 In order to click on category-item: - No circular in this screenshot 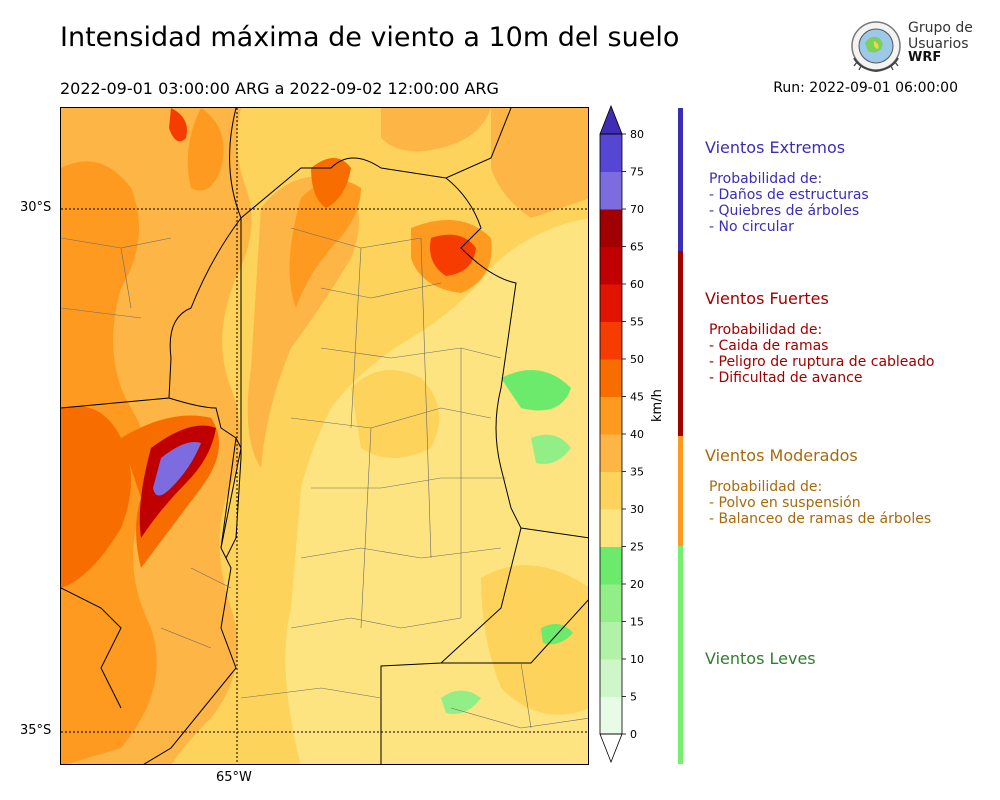, I will do `click(751, 227)`.